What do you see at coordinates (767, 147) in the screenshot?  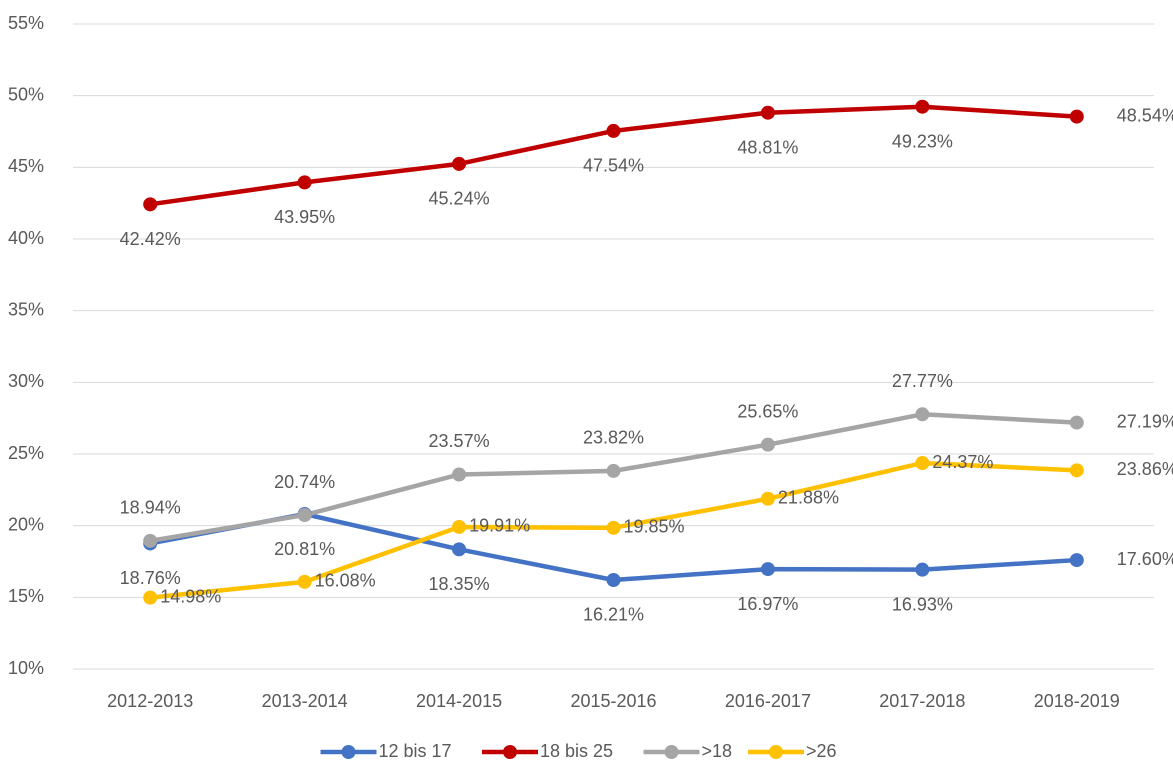 I see `data-label: 48.81%` at bounding box center [767, 147].